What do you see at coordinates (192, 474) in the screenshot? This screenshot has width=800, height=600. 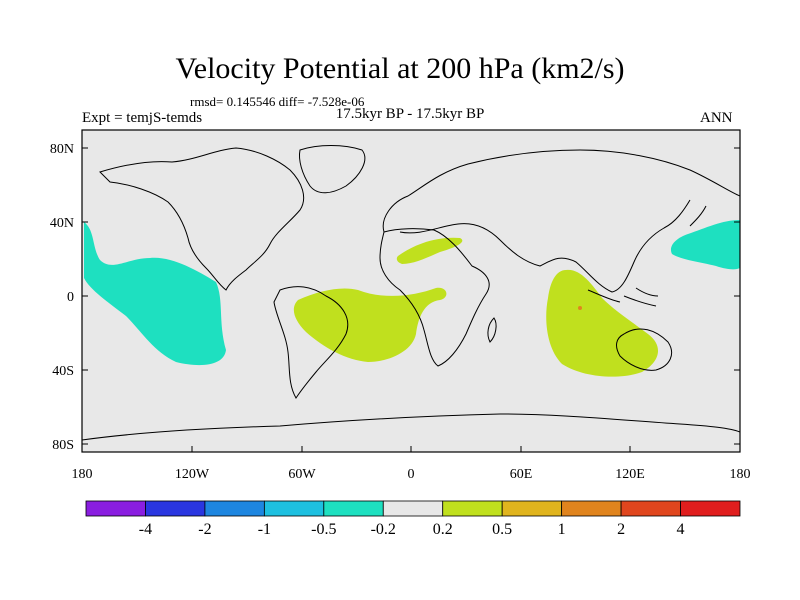 I see `x-tick-label: 120W` at bounding box center [192, 474].